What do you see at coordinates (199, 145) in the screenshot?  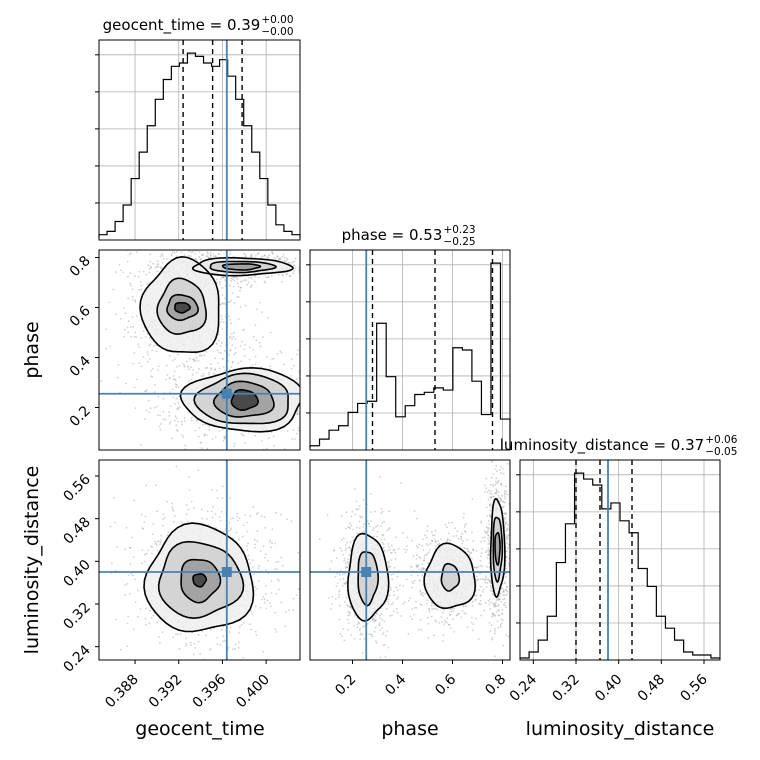 I see `histogram-geocent_time` at bounding box center [199, 145].